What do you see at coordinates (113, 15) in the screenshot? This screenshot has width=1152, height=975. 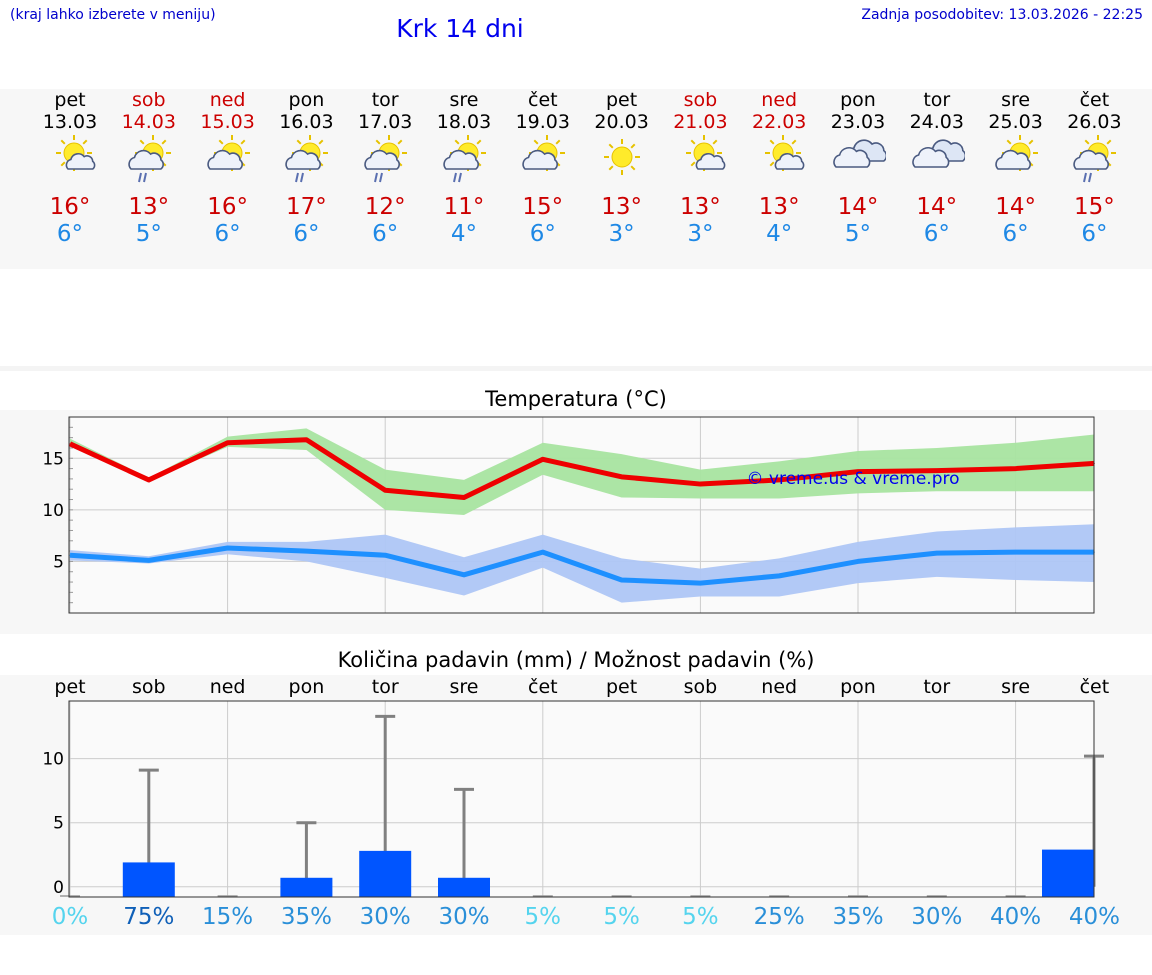 I see `location-hint: (kraj lahko izberete v meniju)` at bounding box center [113, 15].